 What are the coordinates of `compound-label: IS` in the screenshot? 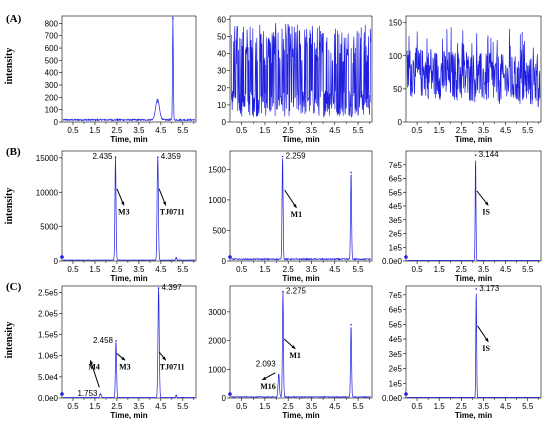 It's located at (486, 348).